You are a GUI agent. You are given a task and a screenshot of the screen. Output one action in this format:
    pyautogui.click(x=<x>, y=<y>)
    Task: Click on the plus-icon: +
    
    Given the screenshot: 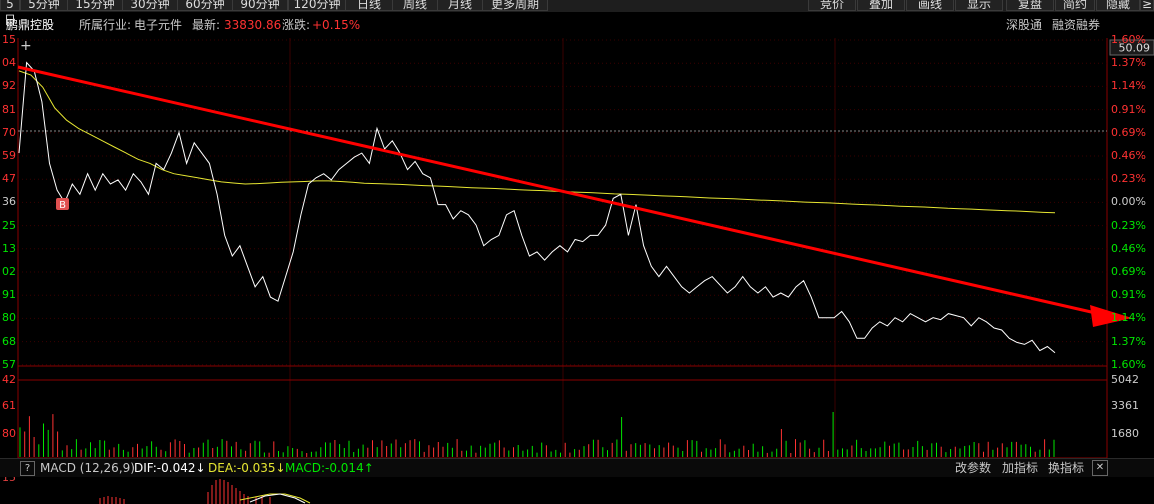 What is the action you would take?
    pyautogui.click(x=26, y=46)
    